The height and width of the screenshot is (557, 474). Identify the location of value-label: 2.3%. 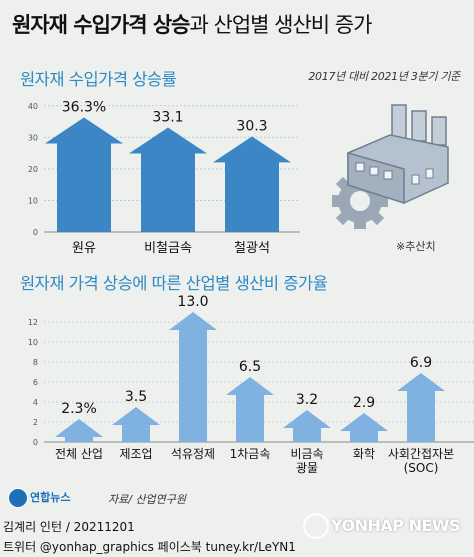
(79, 409).